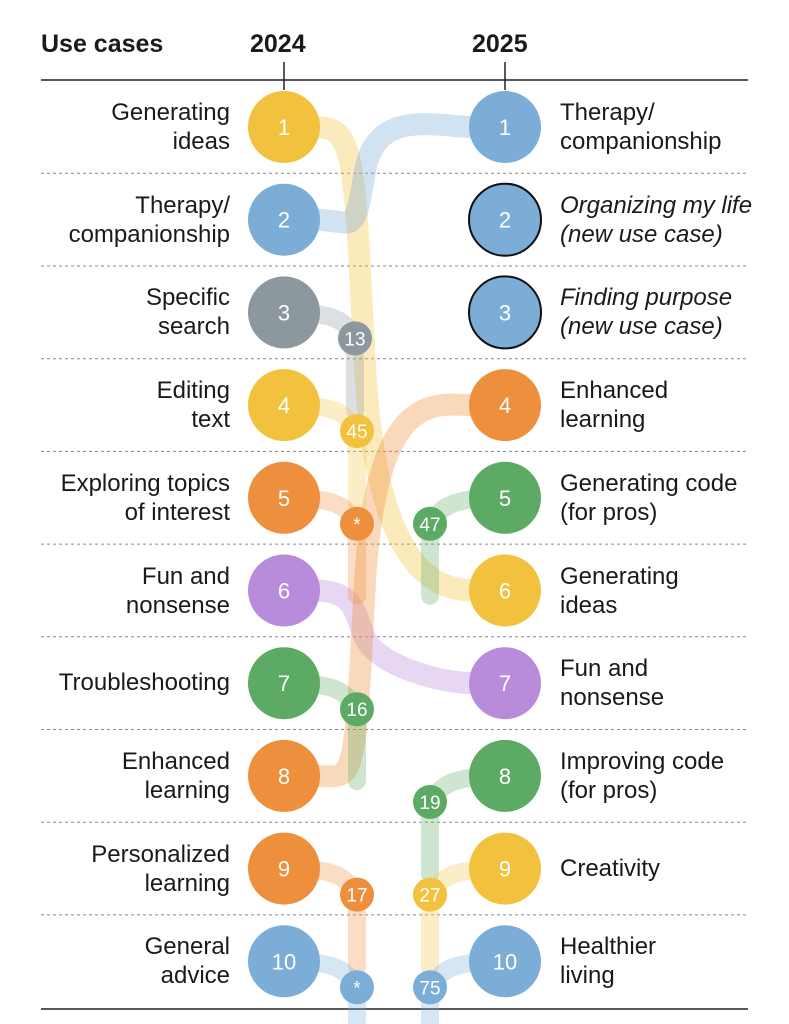 This screenshot has height=1024, width=789. Describe the element at coordinates (505, 591) in the screenshot. I see `rank-number-2025: 6` at that location.